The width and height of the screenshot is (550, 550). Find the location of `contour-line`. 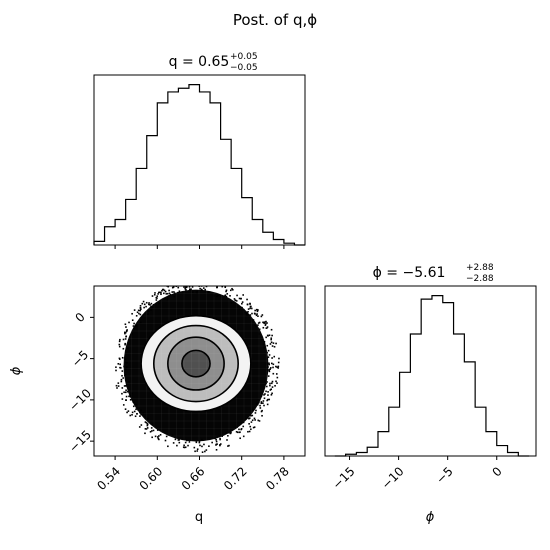

contour-line is located at coordinates (196, 363).